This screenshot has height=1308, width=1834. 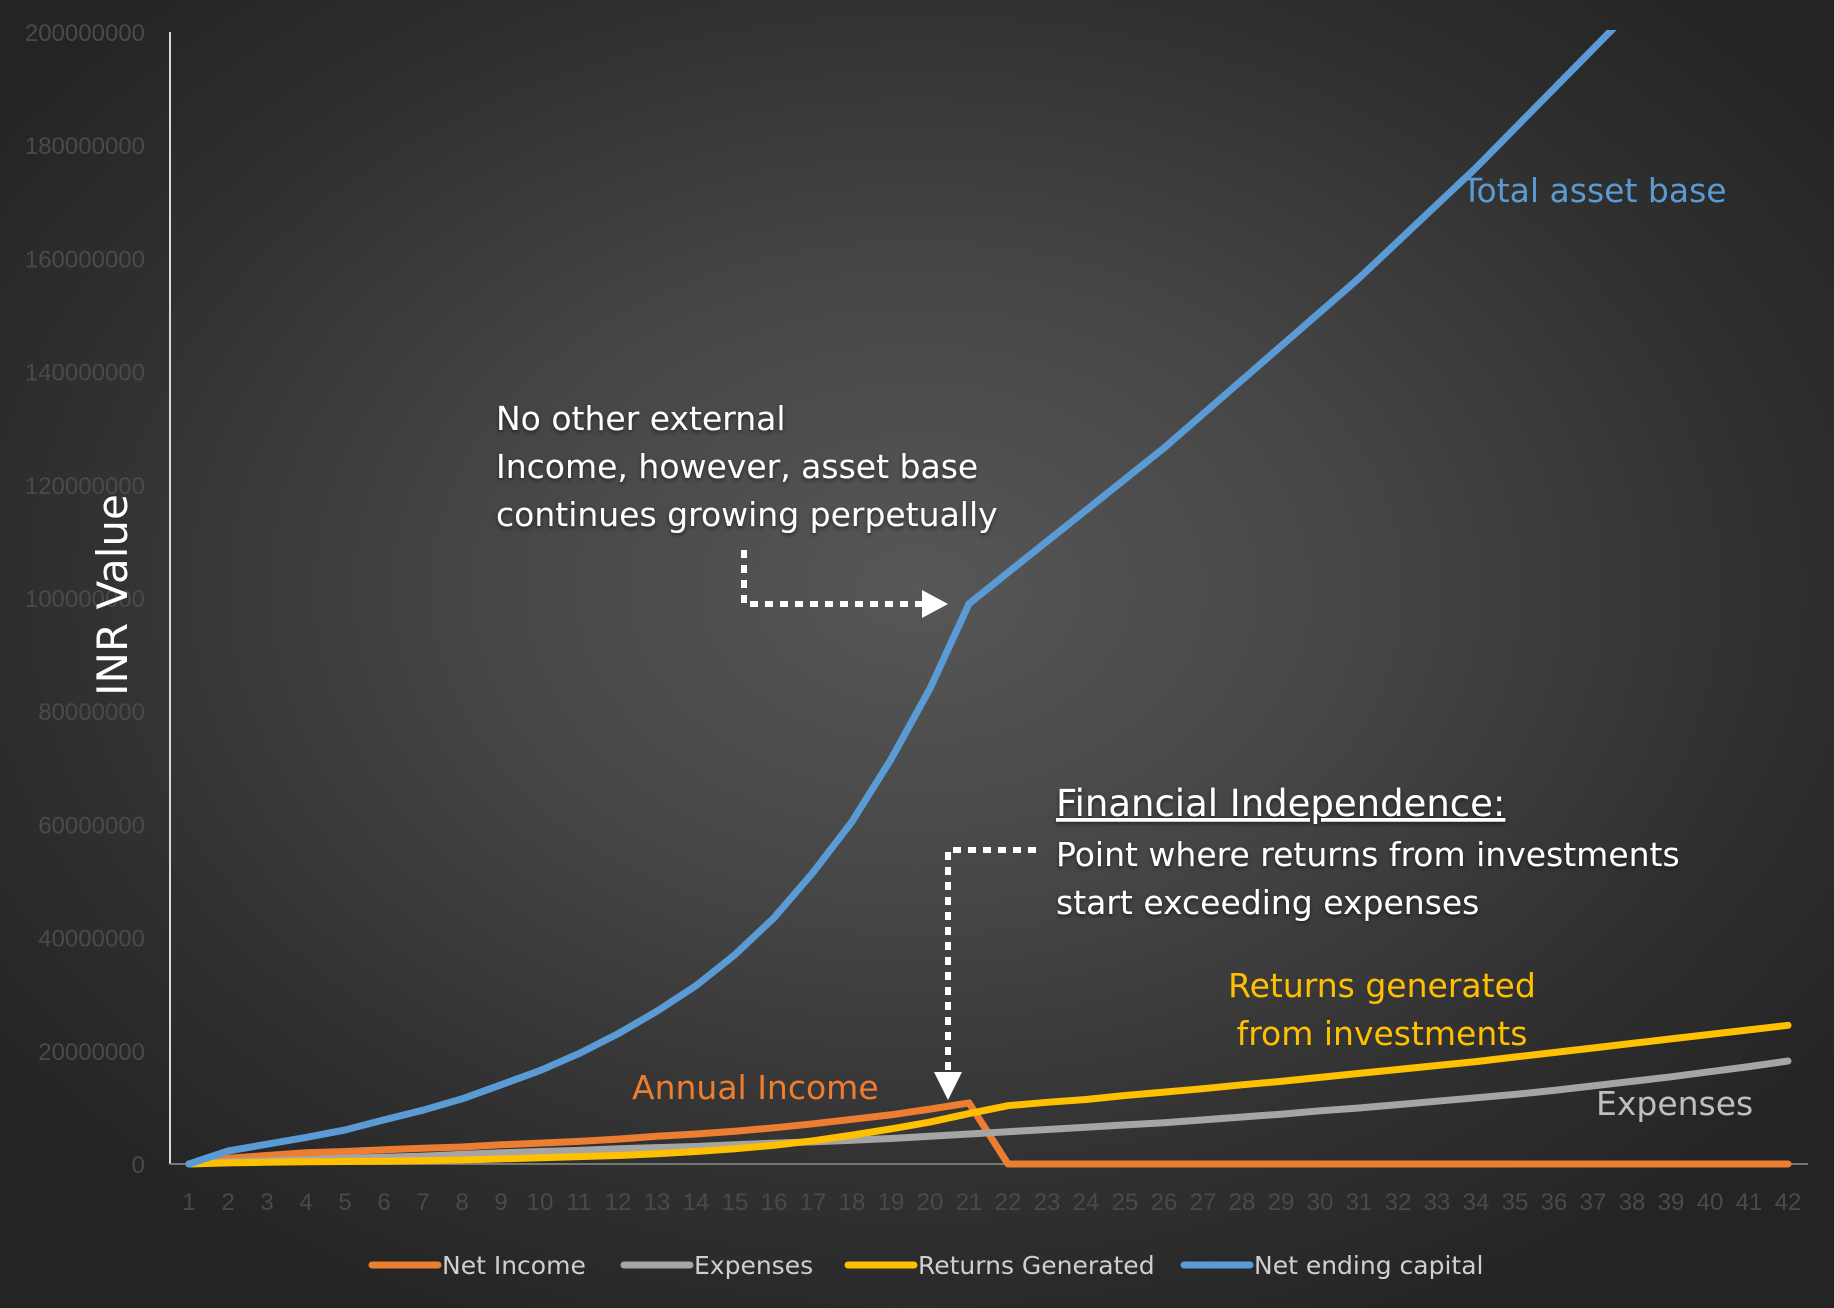 I want to click on x-tick-label: 11, so click(x=579, y=1202).